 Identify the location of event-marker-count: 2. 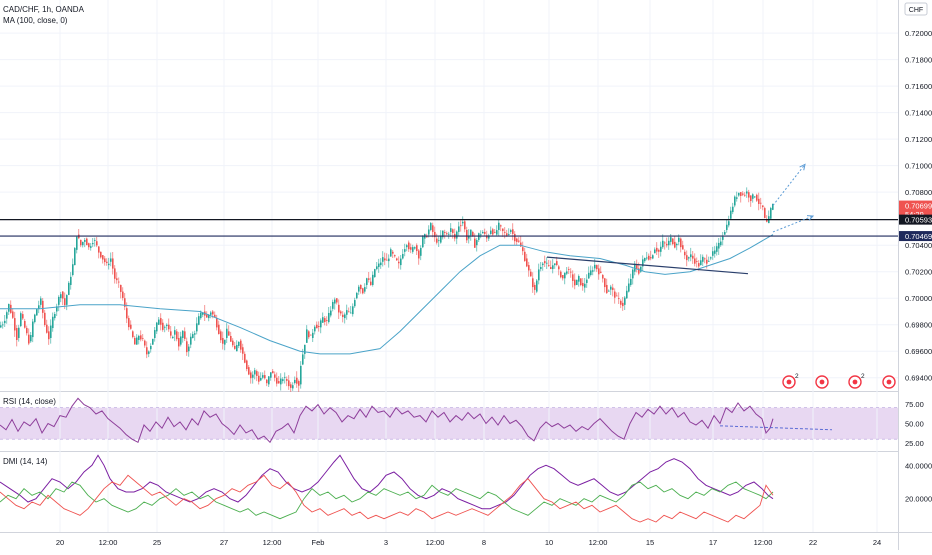
(797, 376).